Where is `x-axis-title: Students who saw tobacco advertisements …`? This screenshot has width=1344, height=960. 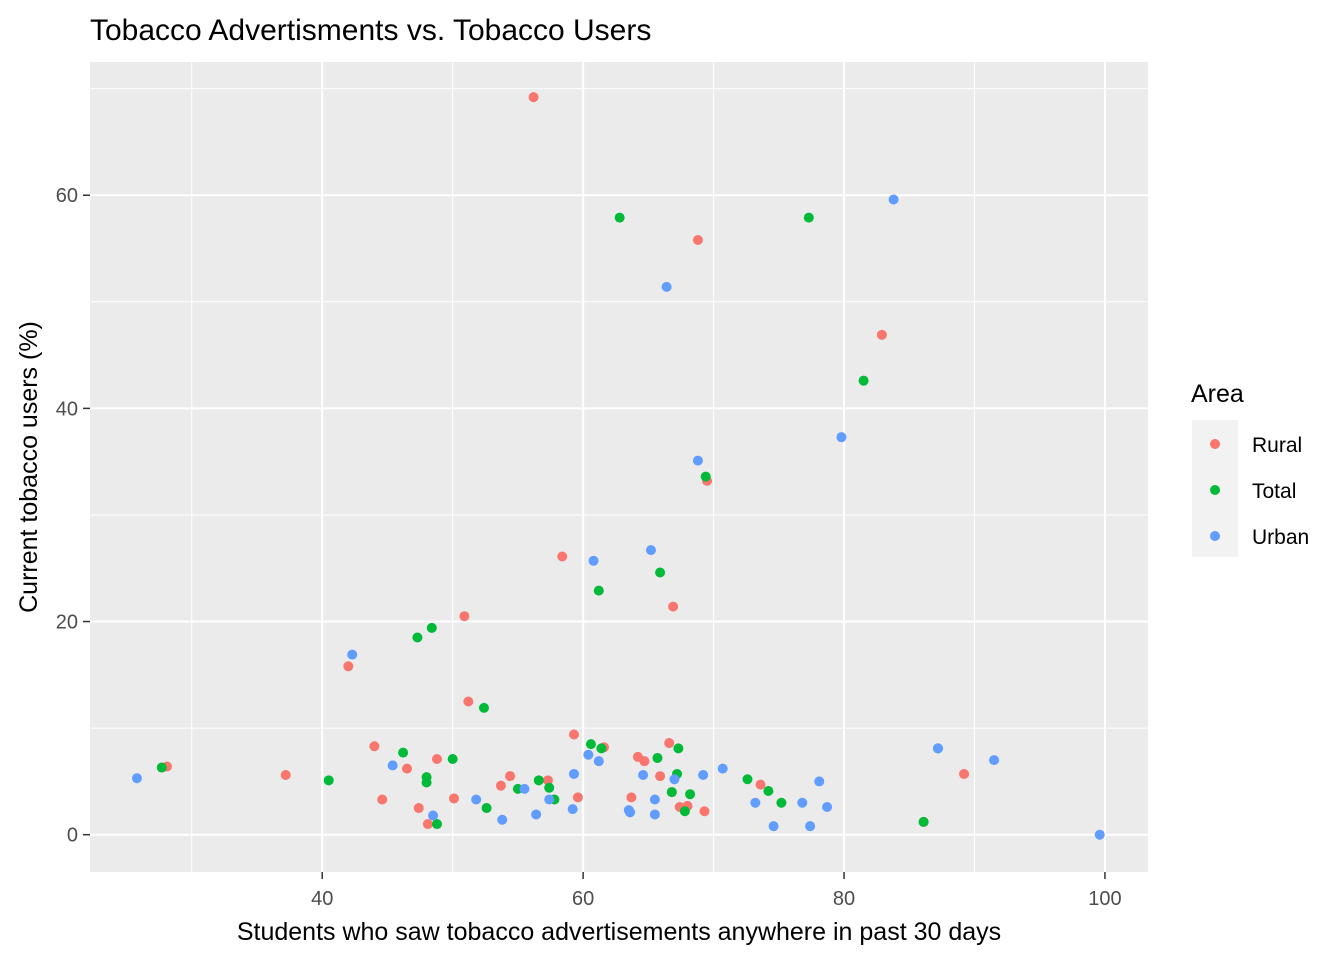 x-axis-title: Students who saw tobacco advertisements … is located at coordinates (619, 932).